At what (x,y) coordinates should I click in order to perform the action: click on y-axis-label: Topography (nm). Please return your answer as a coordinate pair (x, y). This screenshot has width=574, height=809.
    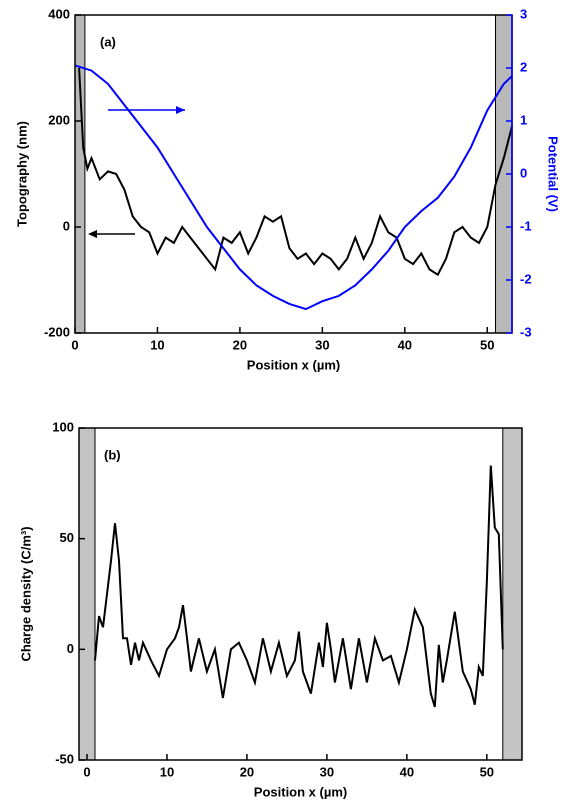
    Looking at the image, I should click on (21, 174).